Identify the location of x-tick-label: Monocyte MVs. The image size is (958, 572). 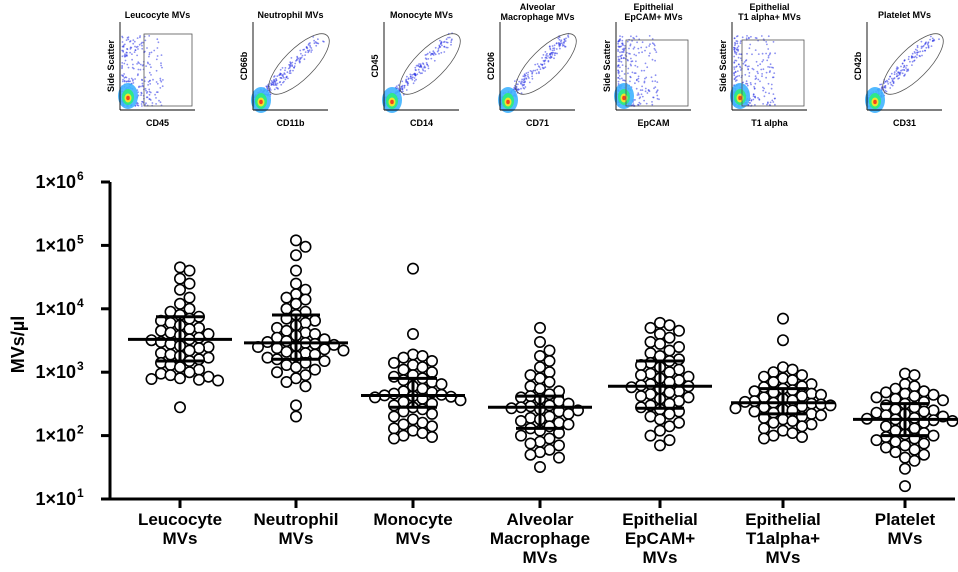
(412, 529).